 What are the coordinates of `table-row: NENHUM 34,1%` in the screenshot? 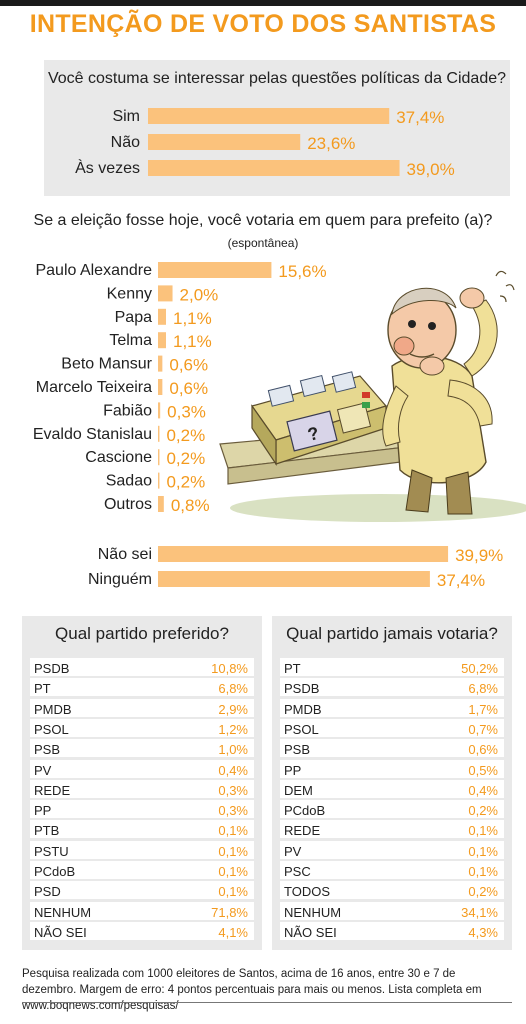 It's located at (392, 910).